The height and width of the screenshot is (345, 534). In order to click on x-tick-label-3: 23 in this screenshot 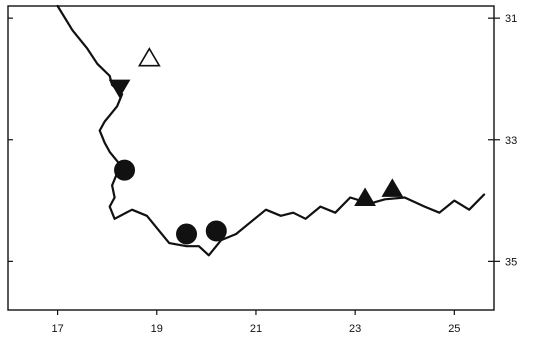, I will do `click(355, 329)`.